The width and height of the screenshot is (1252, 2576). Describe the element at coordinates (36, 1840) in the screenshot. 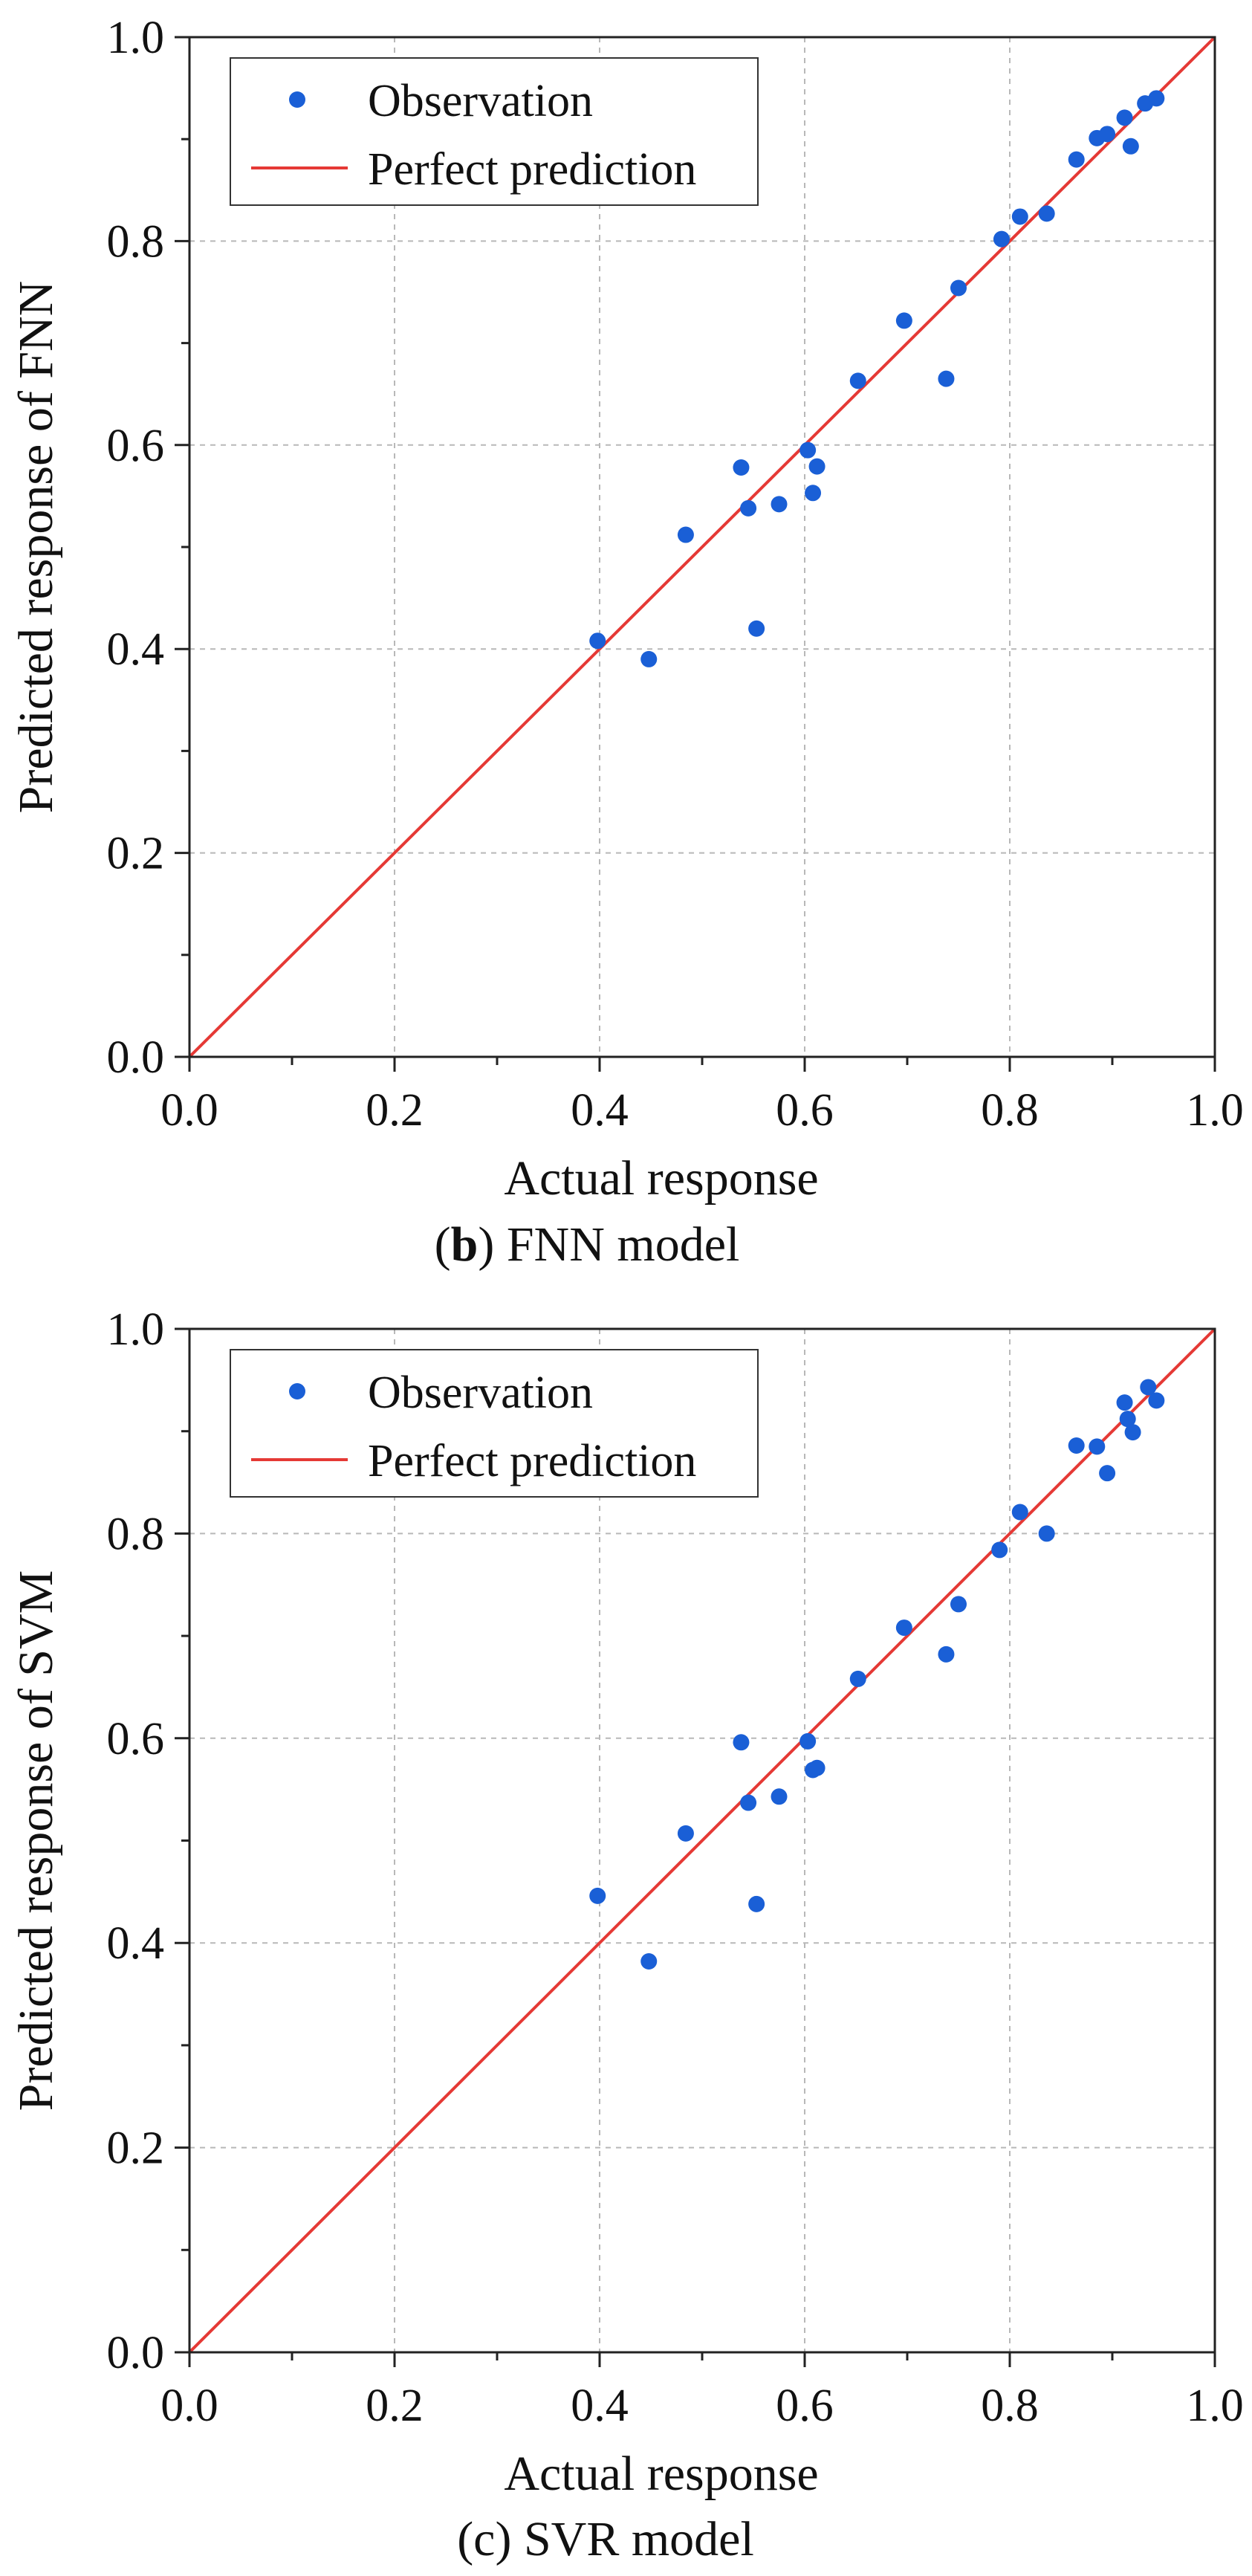

I see `svr-y-axis-label: Predicted response of SVM` at that location.